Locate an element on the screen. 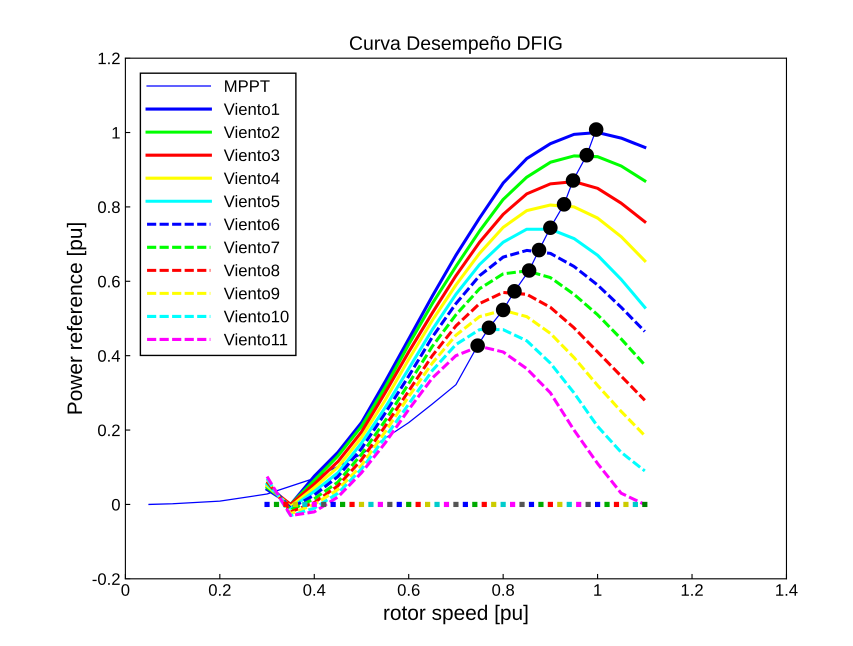  legend-label: Viento11 is located at coordinates (256, 339).